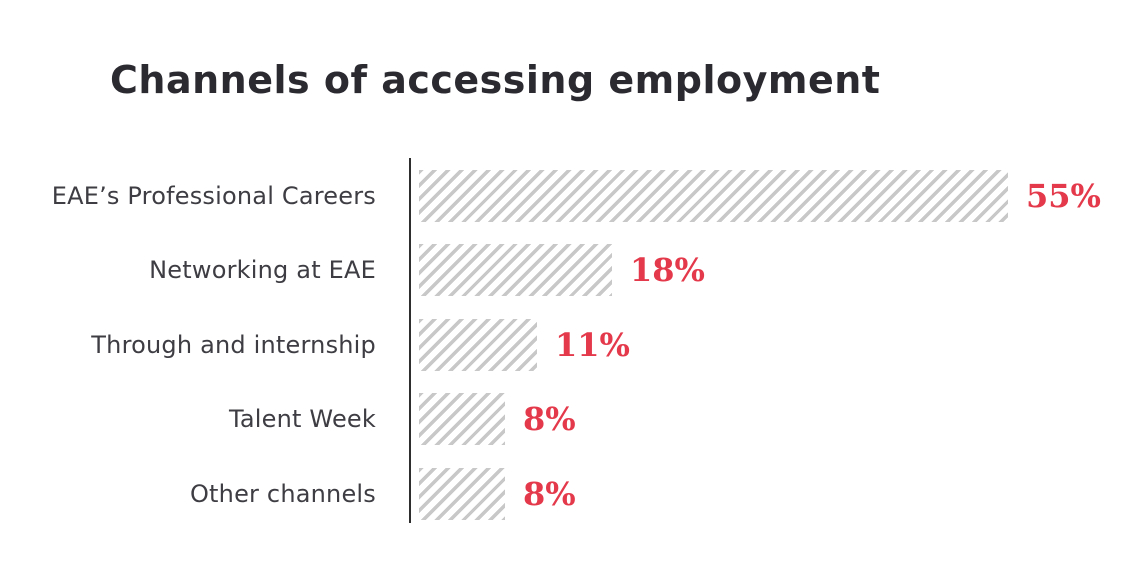 The image size is (1144, 566). I want to click on chart-title: Channels of accessing employment, so click(495, 80).